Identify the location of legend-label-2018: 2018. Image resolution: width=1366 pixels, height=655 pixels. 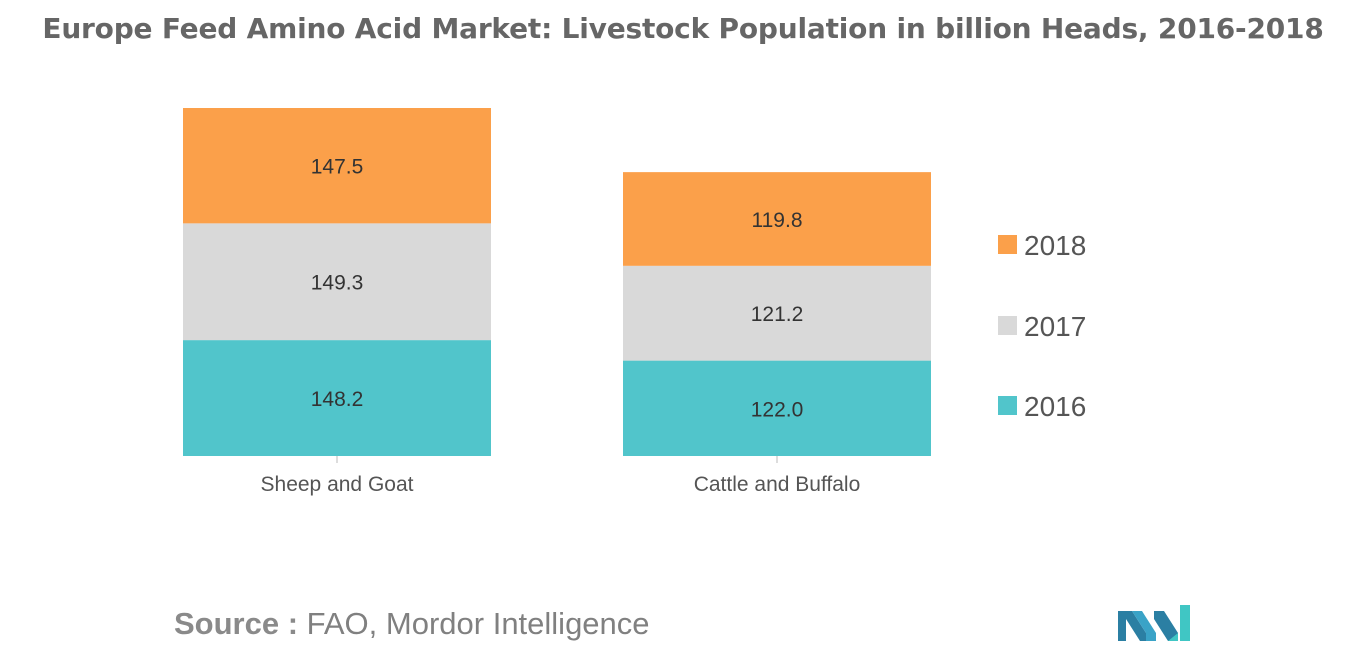
(1055, 245).